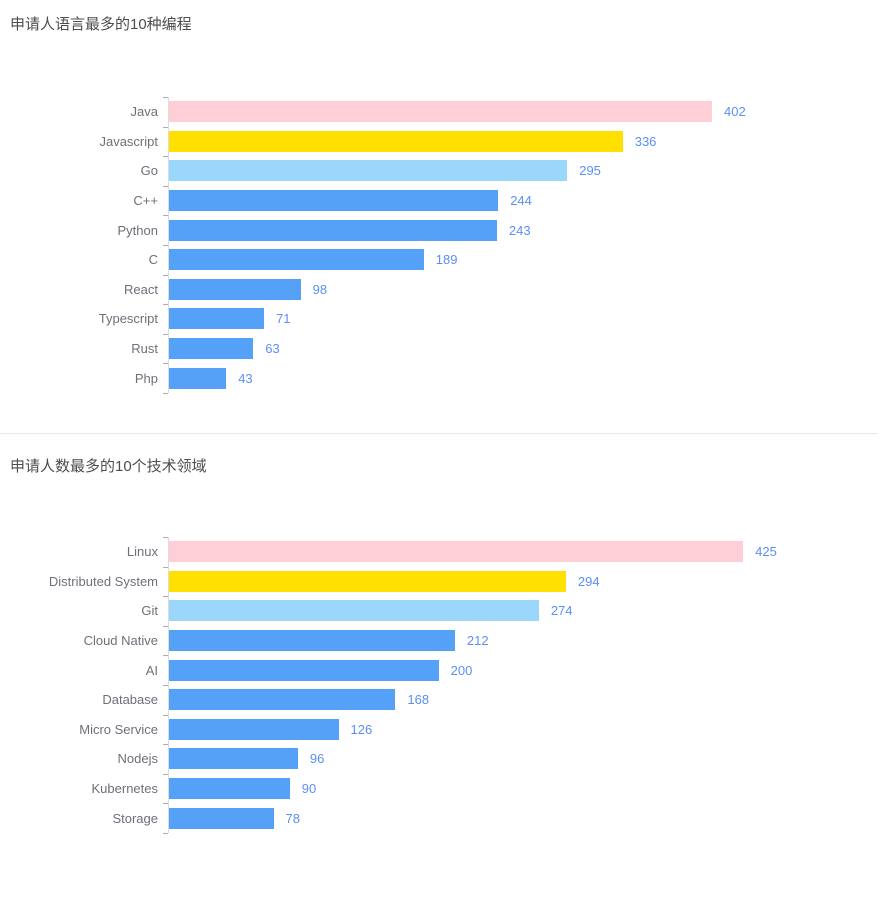 The height and width of the screenshot is (900, 881). I want to click on chart-row: Storage 78, so click(440, 818).